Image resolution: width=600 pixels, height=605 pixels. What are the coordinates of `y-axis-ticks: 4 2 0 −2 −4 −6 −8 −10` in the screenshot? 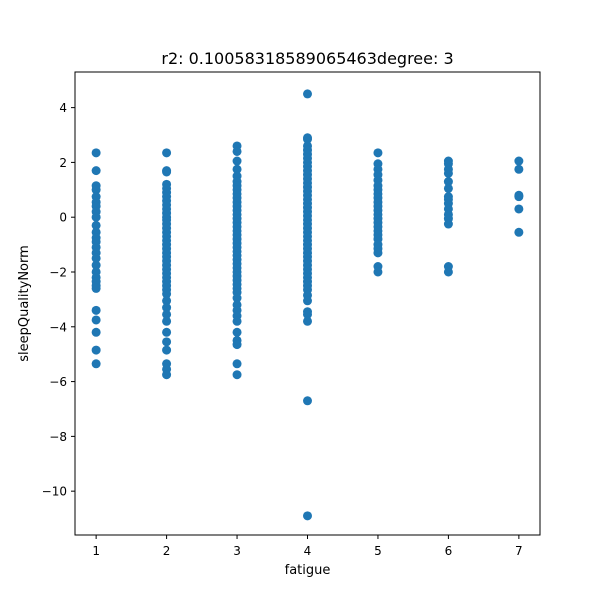 It's located at (58, 300).